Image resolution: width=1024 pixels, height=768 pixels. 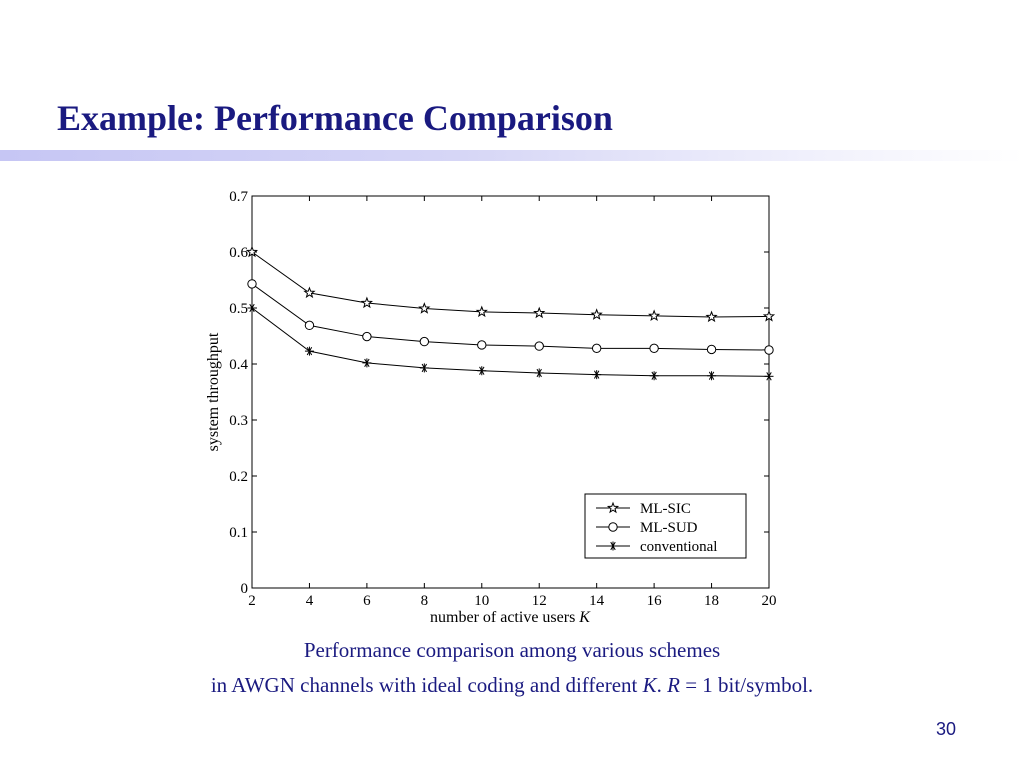 What do you see at coordinates (252, 601) in the screenshot?
I see `x-tick-label: 2` at bounding box center [252, 601].